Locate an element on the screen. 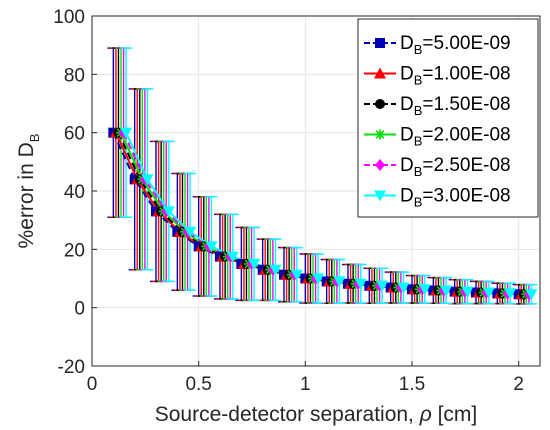 This screenshot has height=430, width=550. x-tick-label: 2 is located at coordinates (518, 384).